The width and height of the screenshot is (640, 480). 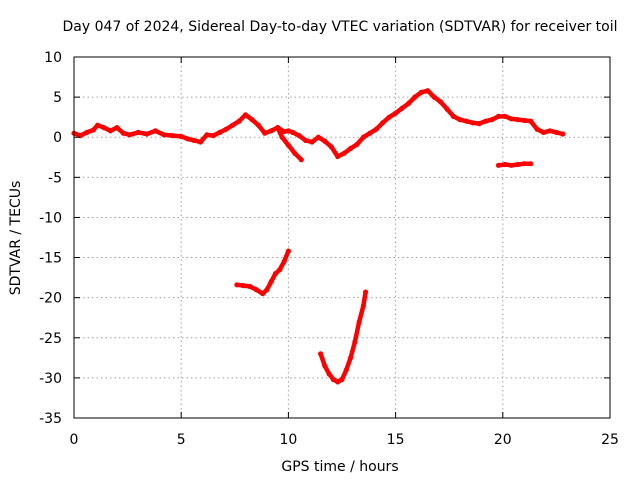 I want to click on series-main-trace, so click(x=302, y=123).